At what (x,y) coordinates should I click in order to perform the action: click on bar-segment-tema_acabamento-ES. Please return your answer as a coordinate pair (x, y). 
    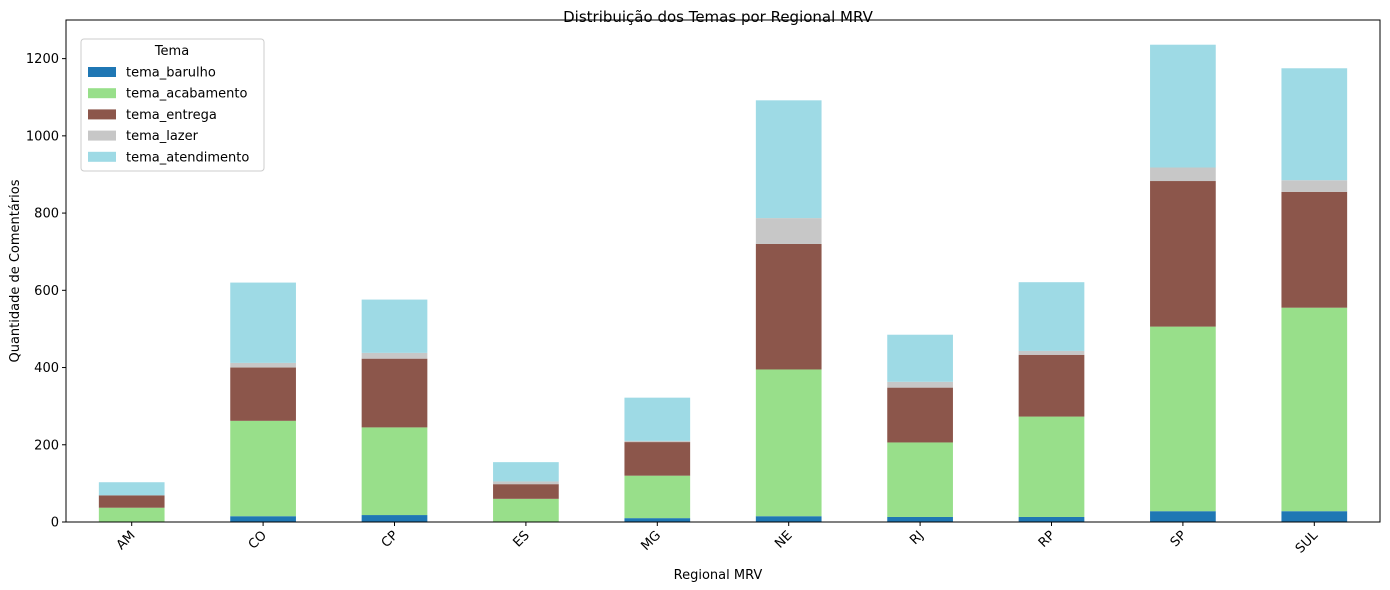
    Looking at the image, I should click on (526, 510).